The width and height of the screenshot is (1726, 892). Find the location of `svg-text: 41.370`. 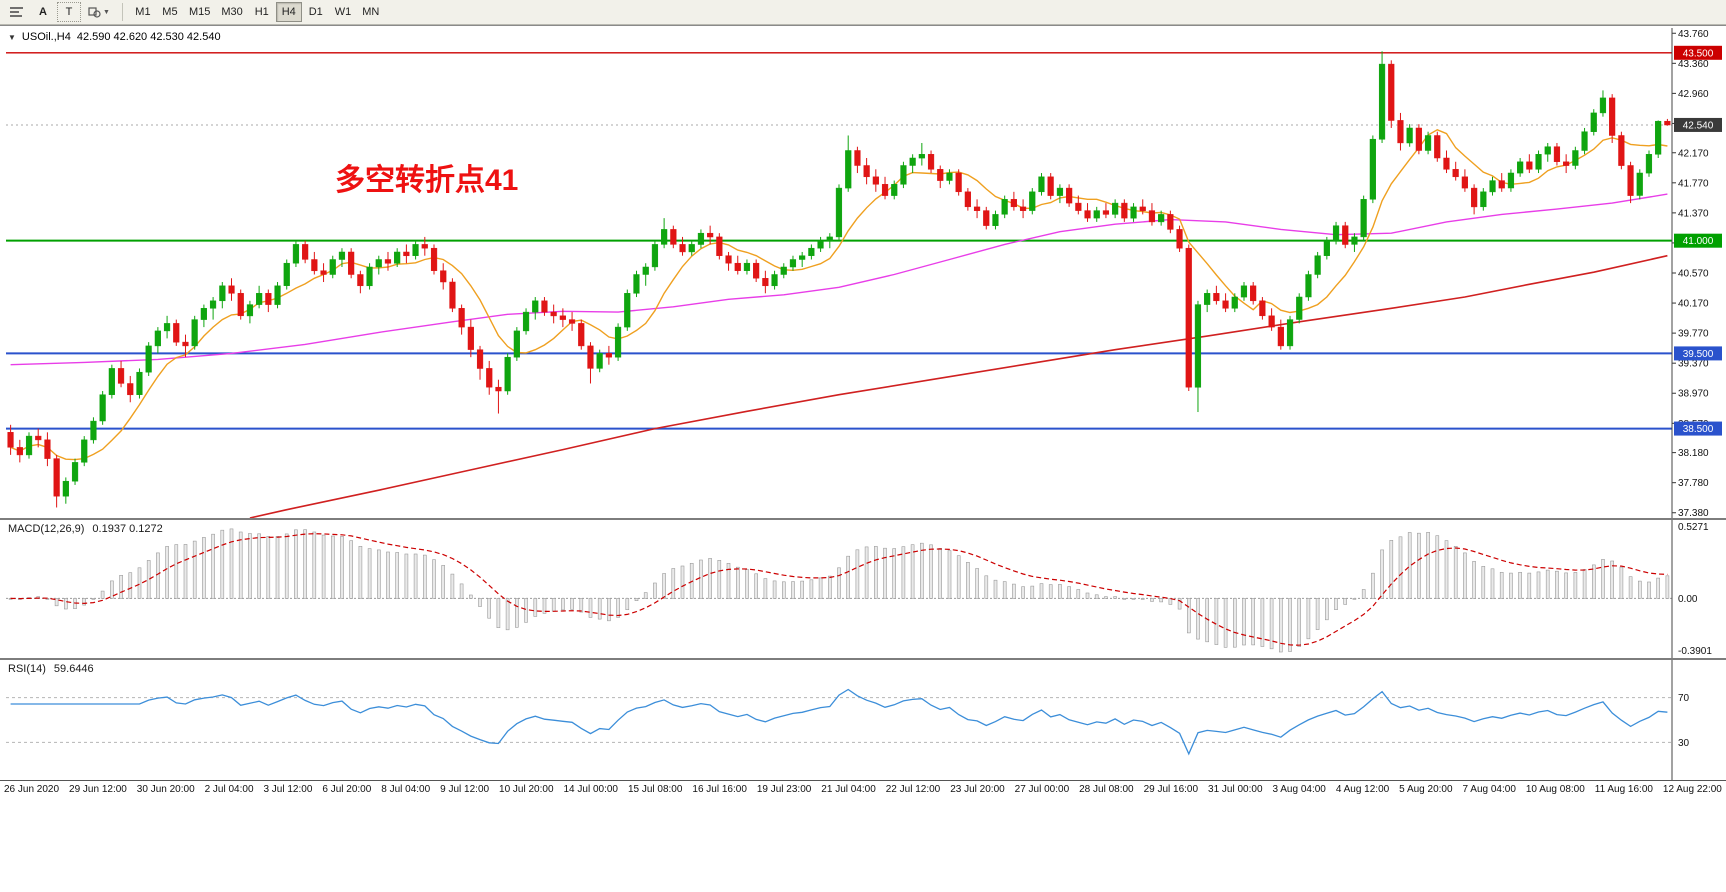

svg-text: 41.370 is located at coordinates (1693, 213).